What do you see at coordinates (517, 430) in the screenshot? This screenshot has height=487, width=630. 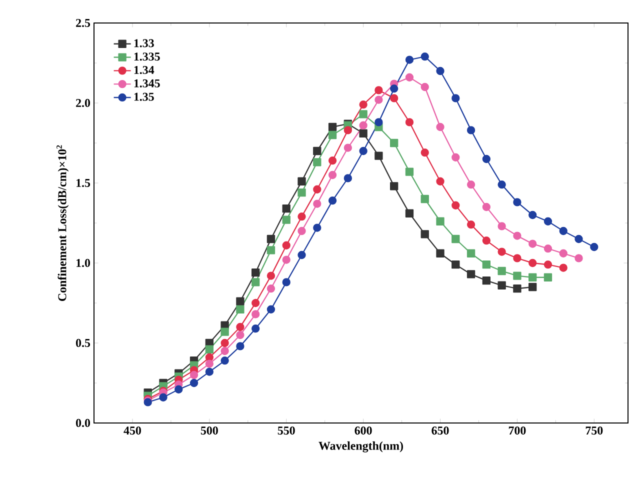 I see `x-tick-label: 700` at bounding box center [517, 430].